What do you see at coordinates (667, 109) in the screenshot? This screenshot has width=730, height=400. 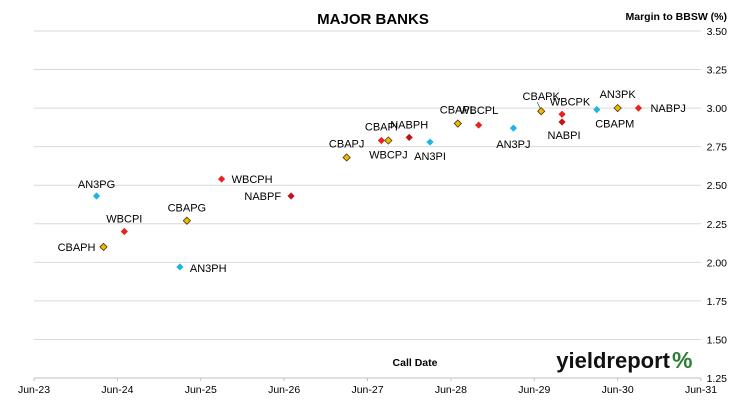 I see `data-label-nabpj: NABPJ` at bounding box center [667, 109].